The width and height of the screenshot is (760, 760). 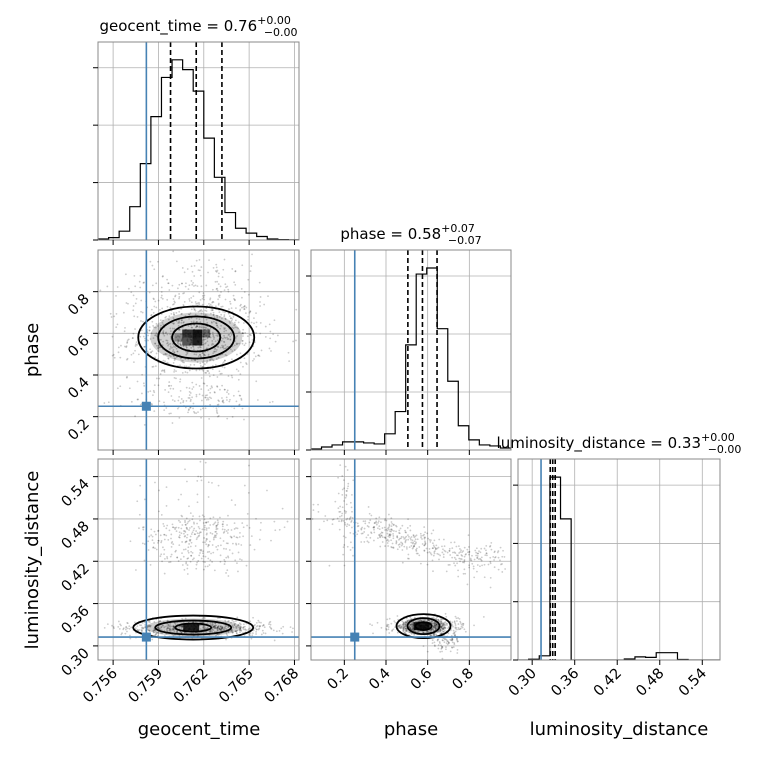 What do you see at coordinates (619, 443) in the screenshot?
I see `panel-title-luminosity_distance: luminosity_distance = 0.33+0.00 −0.00` at bounding box center [619, 443].